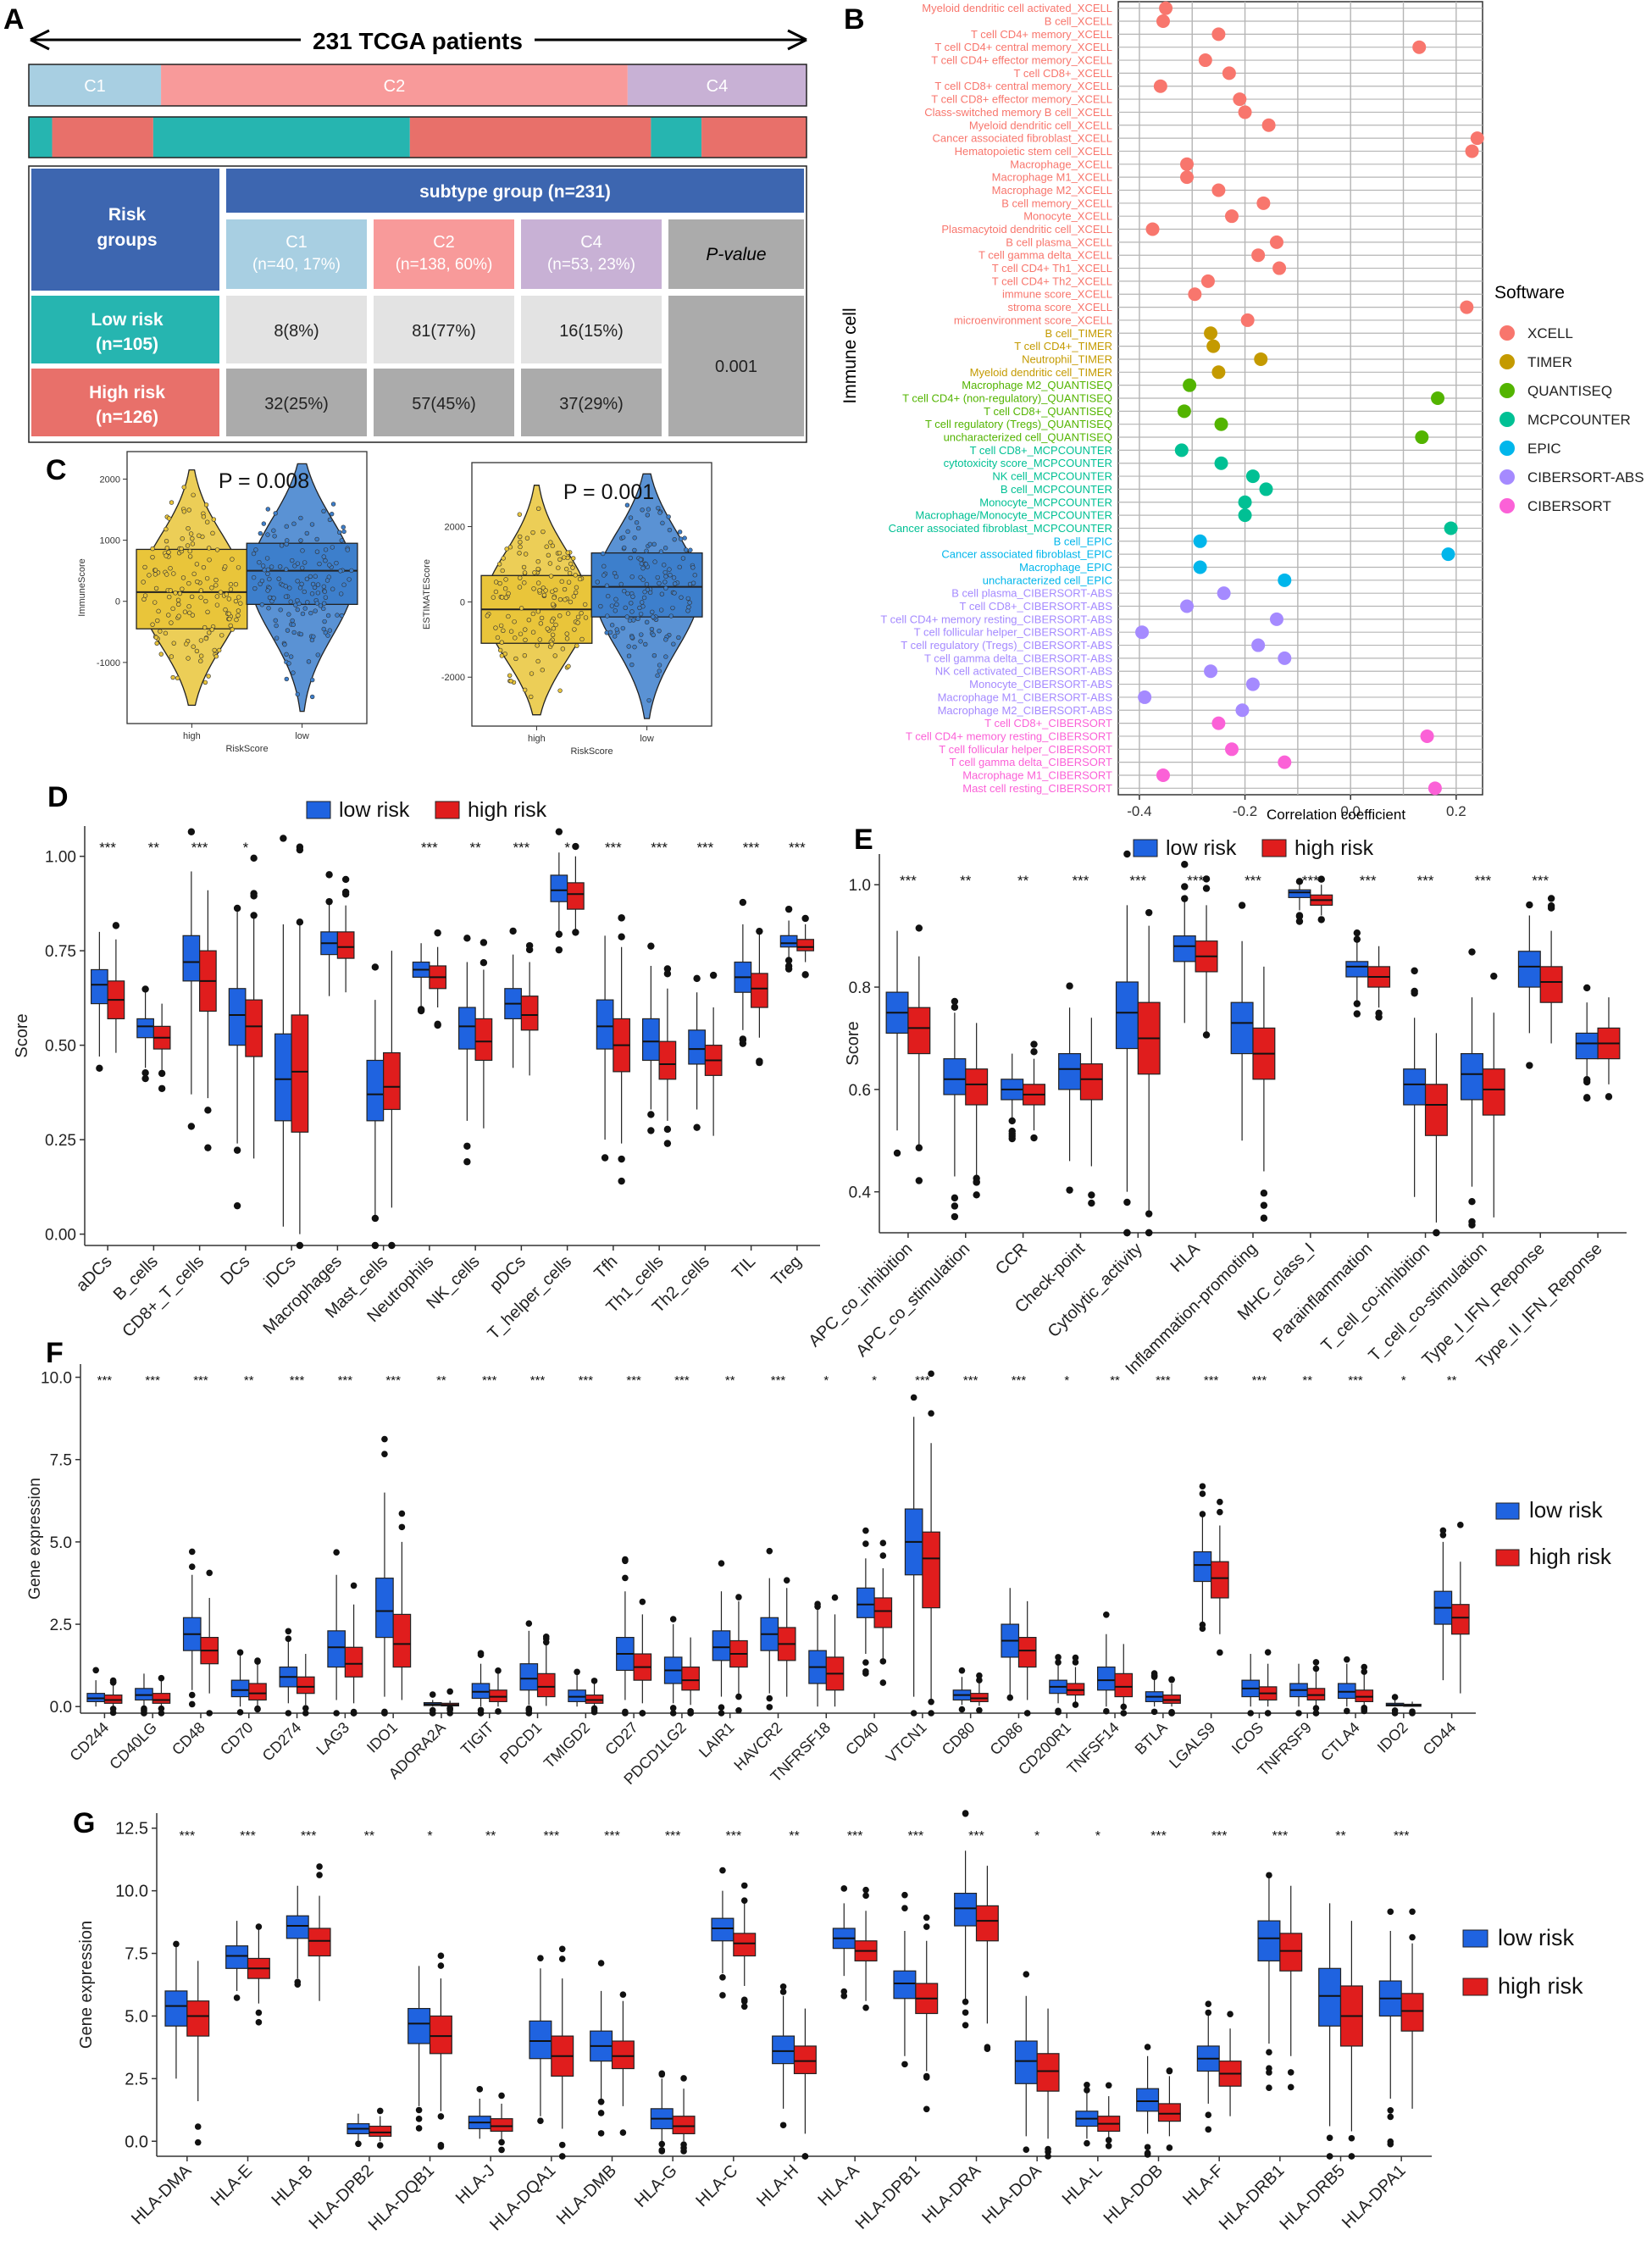  Describe the element at coordinates (455, 528) in the screenshot. I see `violin-ytick-label: 2000` at that location.